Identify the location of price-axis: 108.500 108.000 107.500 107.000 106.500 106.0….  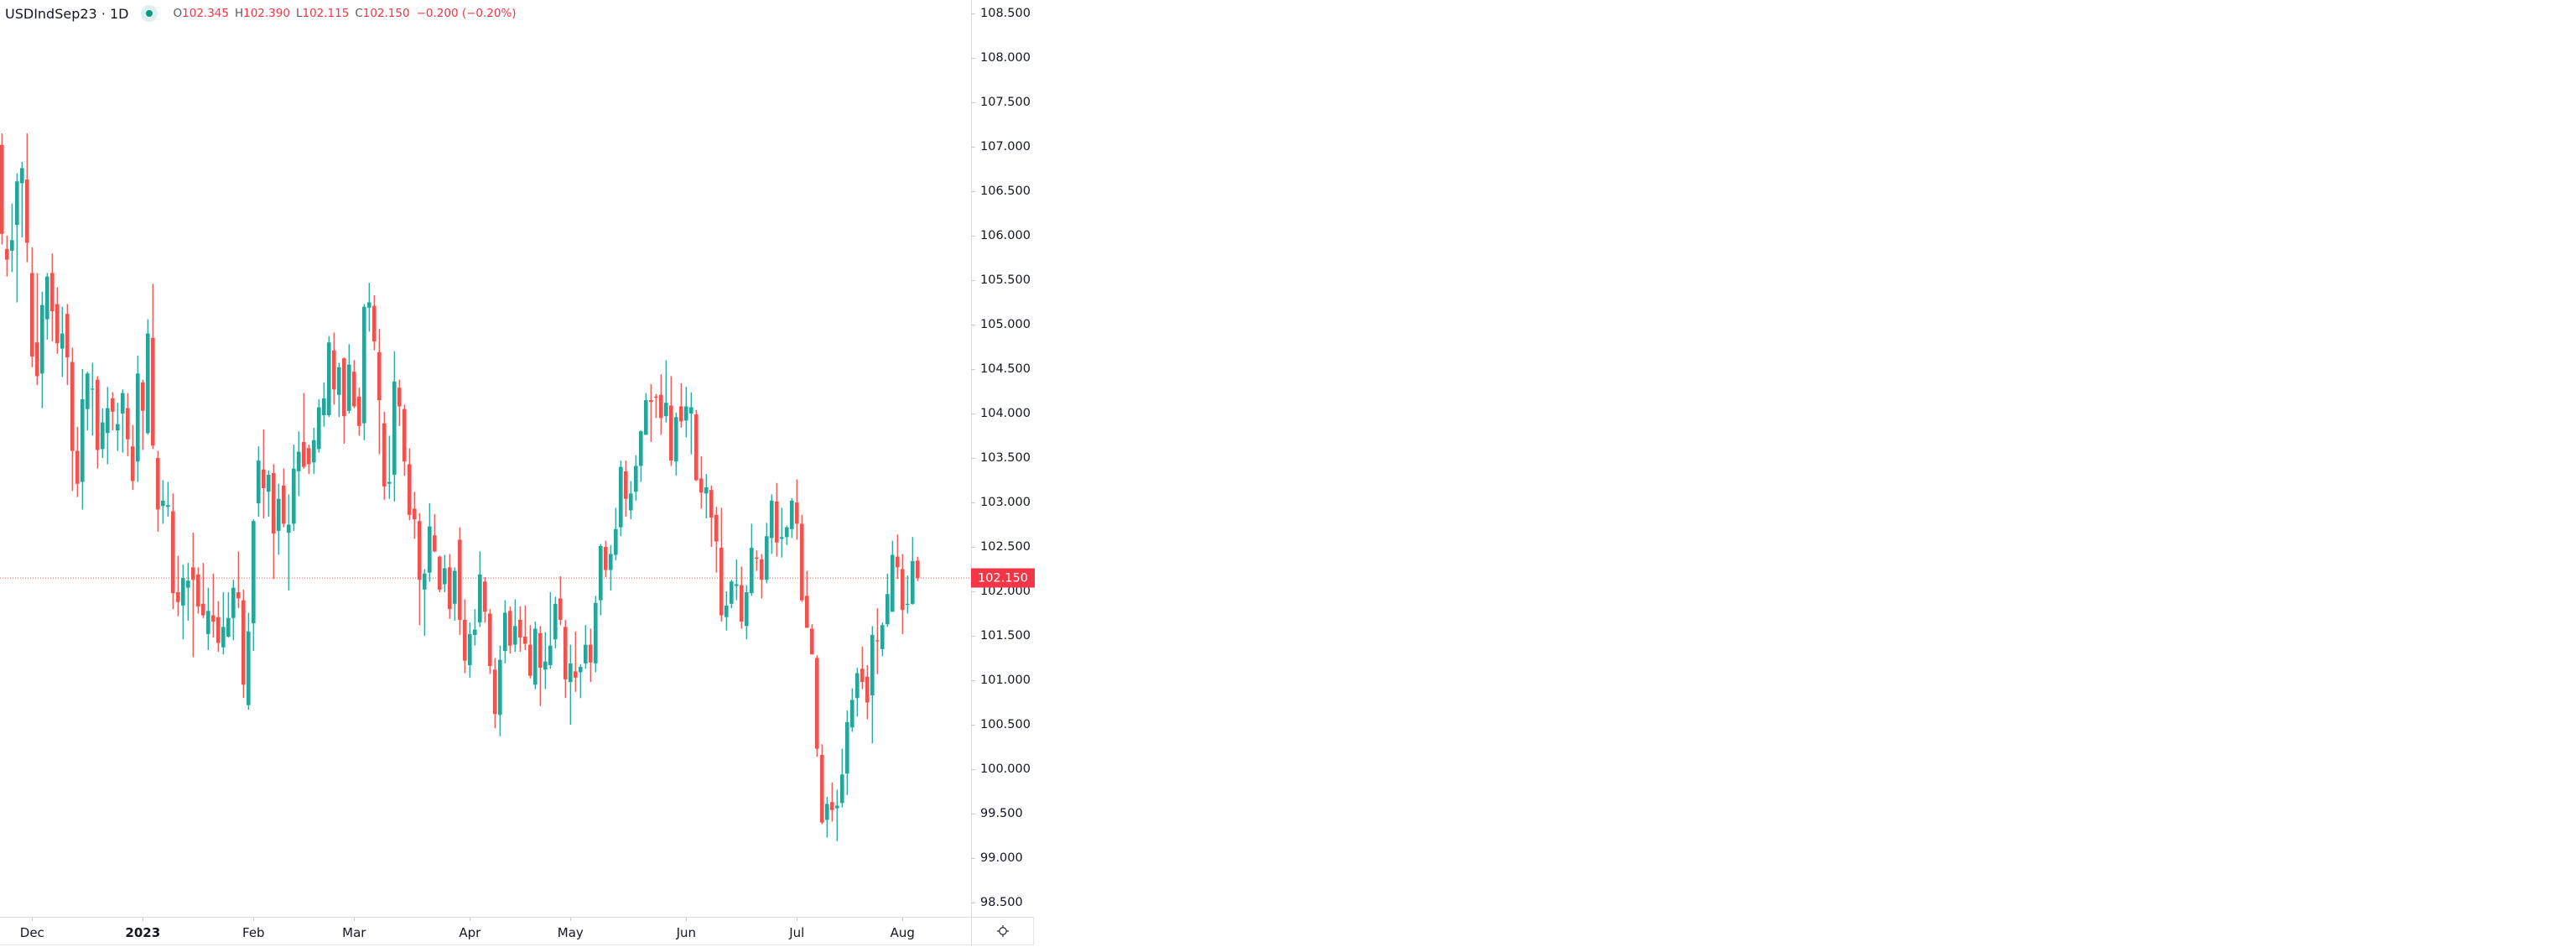
(1003, 458).